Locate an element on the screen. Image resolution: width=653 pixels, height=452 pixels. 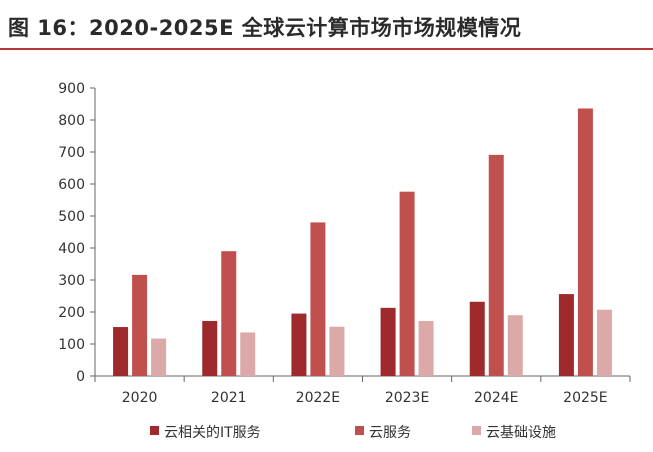
legend-label: 云服务 is located at coordinates (390, 433).